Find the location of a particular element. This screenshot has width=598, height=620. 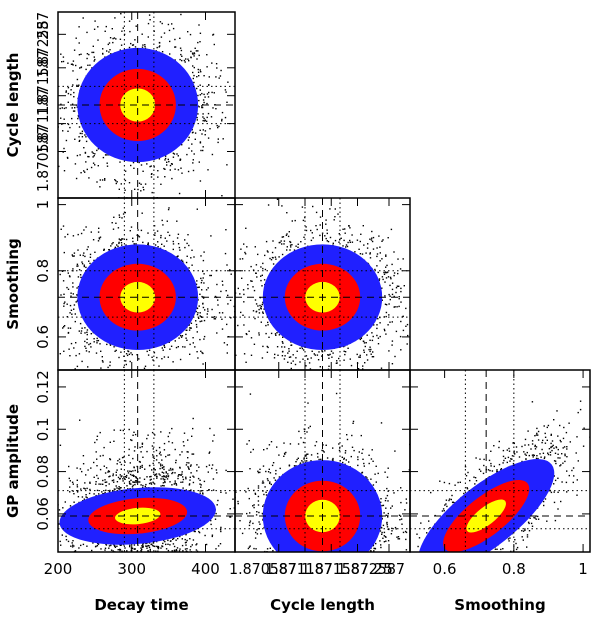

x-tick-label: 1.871587 is located at coordinates (335, 569).